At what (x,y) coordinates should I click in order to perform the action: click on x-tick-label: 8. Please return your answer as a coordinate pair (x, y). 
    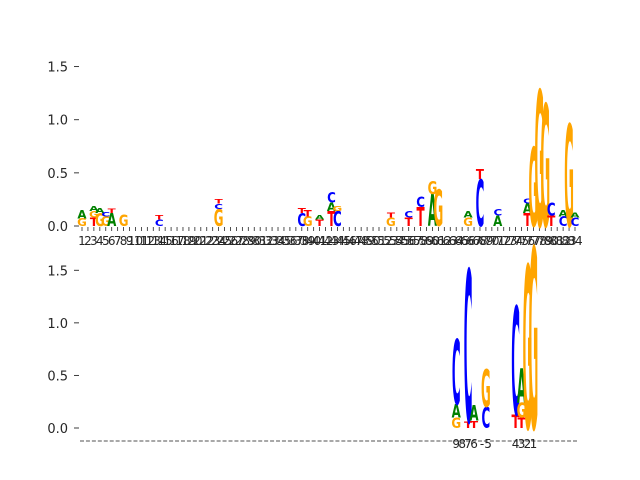
    Looking at the image, I should click on (124, 241).